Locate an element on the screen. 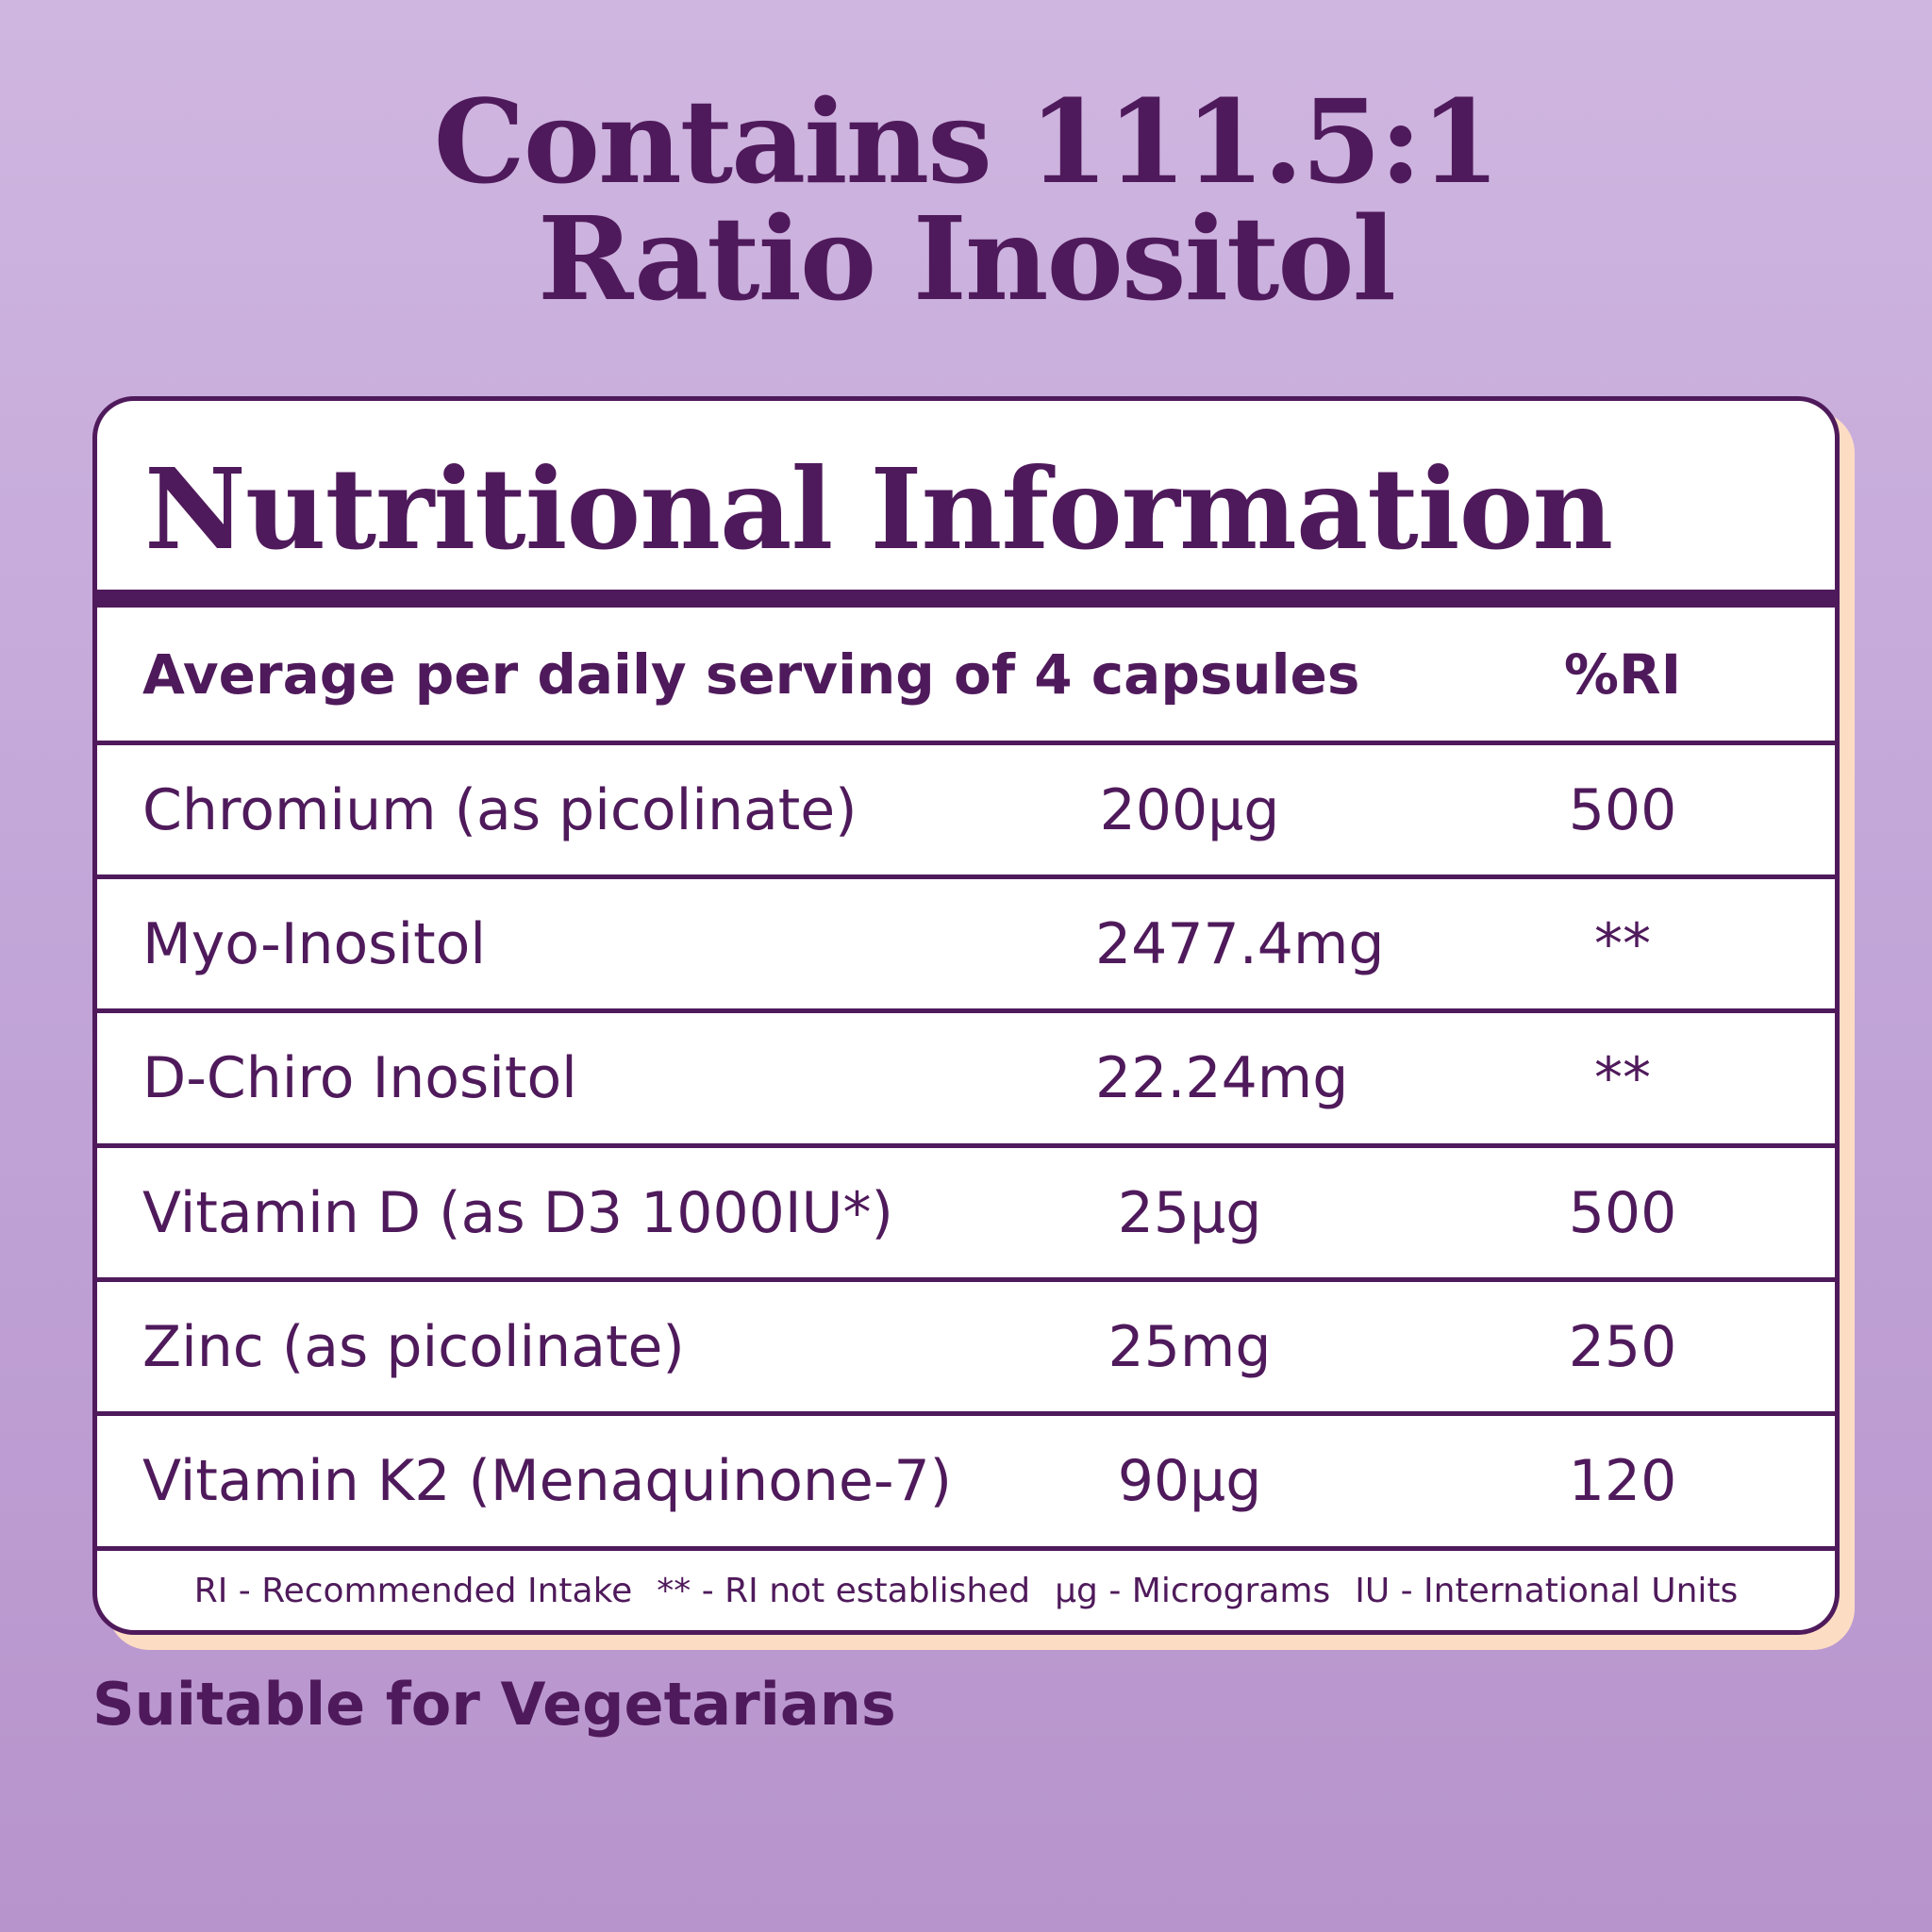 Image resolution: width=1932 pixels, height=1932 pixels. vegetarian-note: Suitable for Vegetarians is located at coordinates (494, 1704).